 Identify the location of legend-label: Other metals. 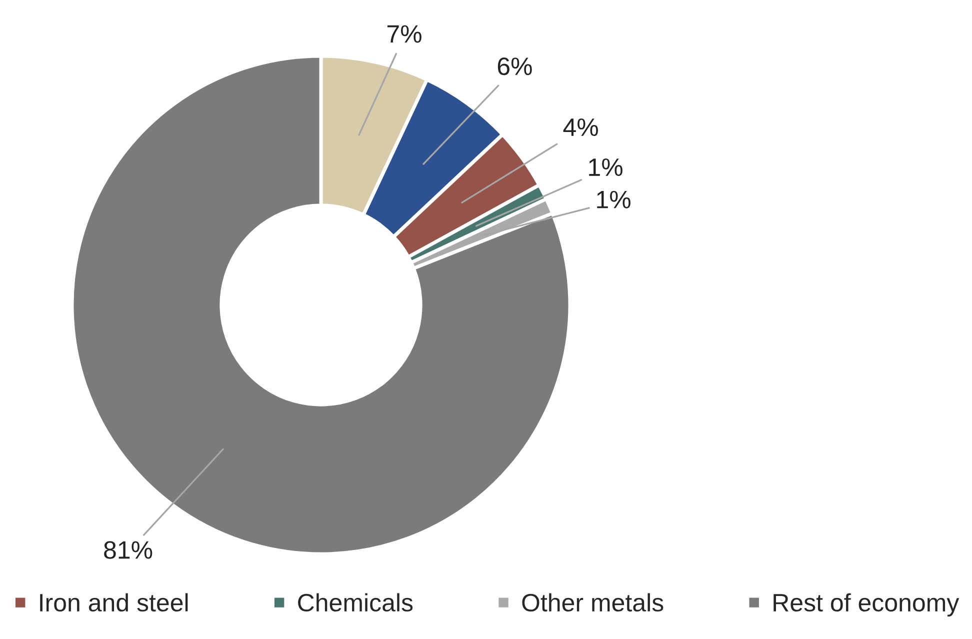
(593, 602).